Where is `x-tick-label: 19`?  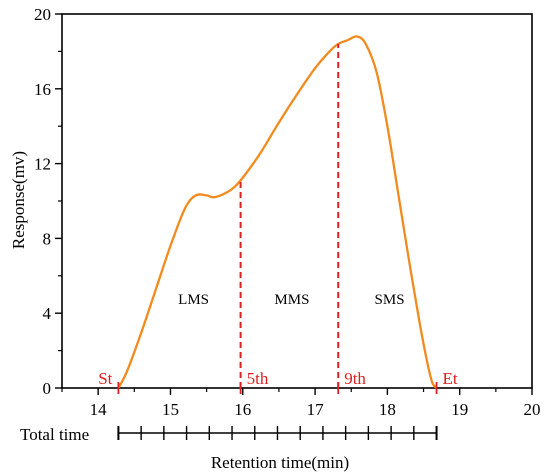
x-tick-label: 19 is located at coordinates (459, 409).